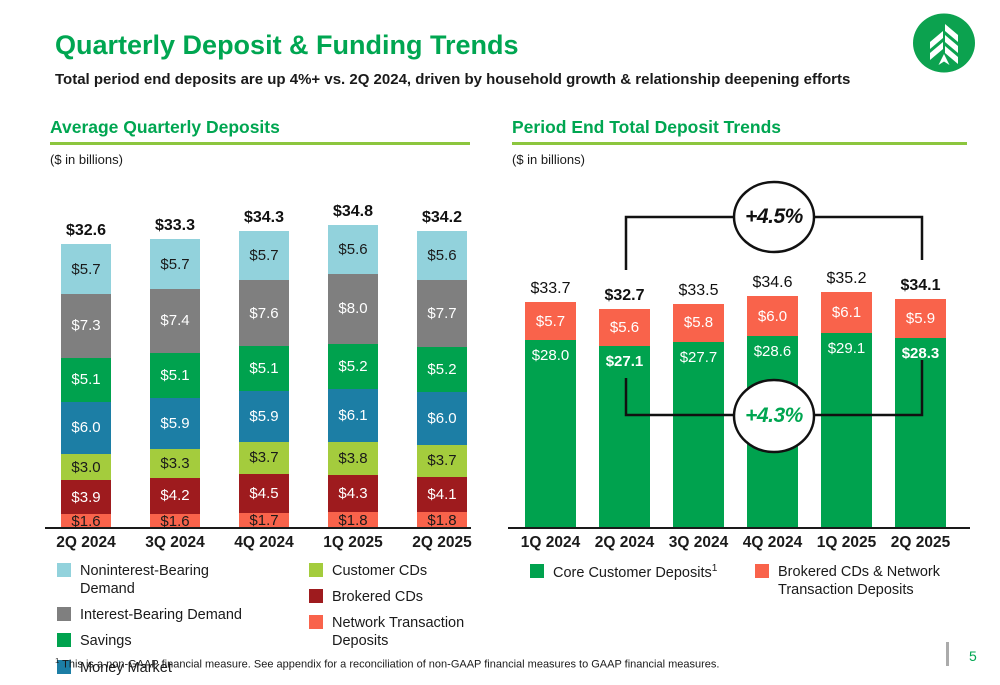 The width and height of the screenshot is (1000, 685). Describe the element at coordinates (698, 435) in the screenshot. I see `segment-core-customer-deposits: $27.7` at that location.